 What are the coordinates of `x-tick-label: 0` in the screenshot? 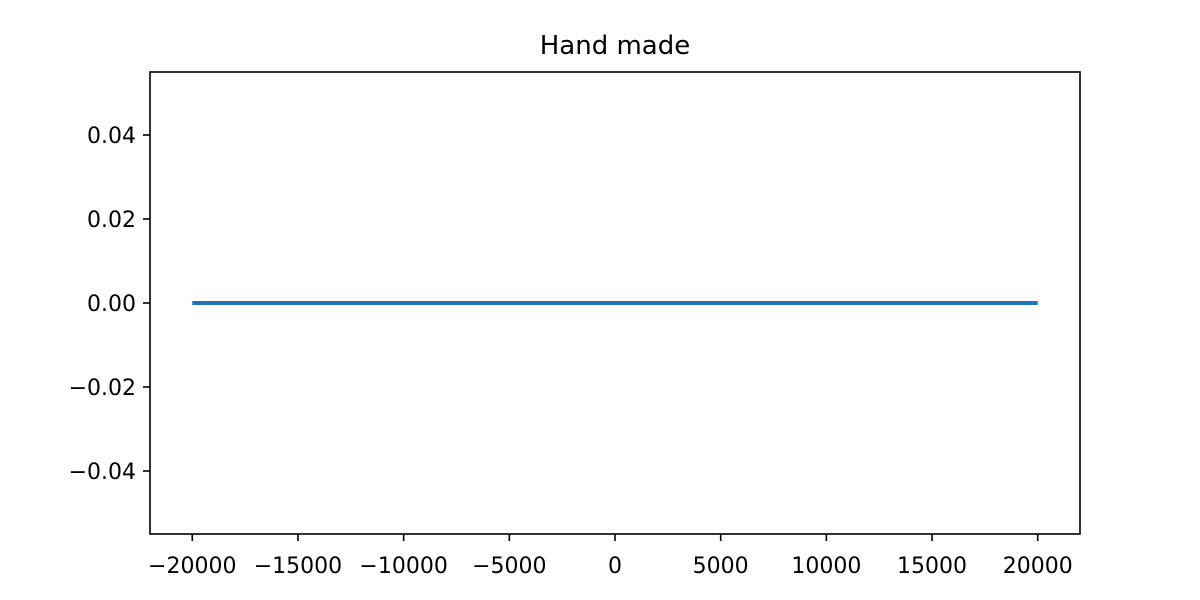 It's located at (615, 566).